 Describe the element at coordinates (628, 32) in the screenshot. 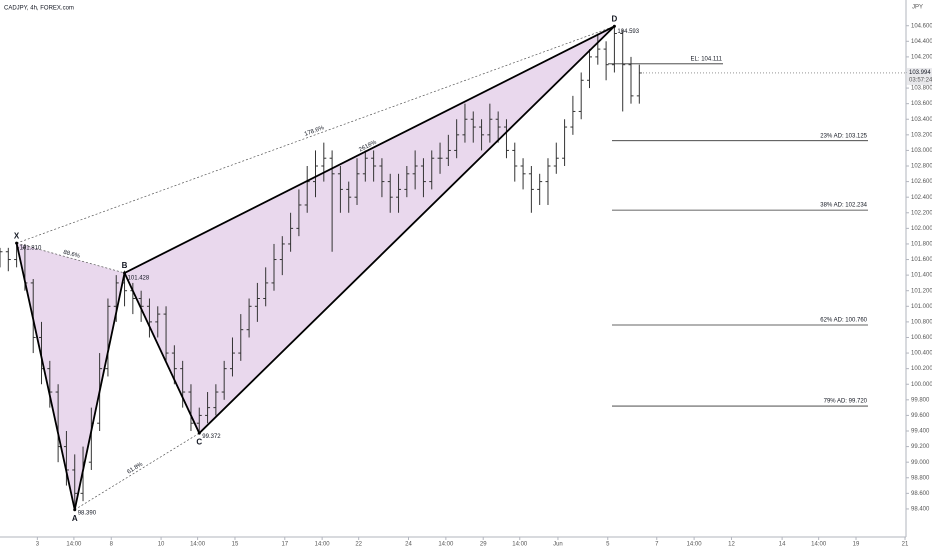

I see `pattern-price: 104.593` at that location.